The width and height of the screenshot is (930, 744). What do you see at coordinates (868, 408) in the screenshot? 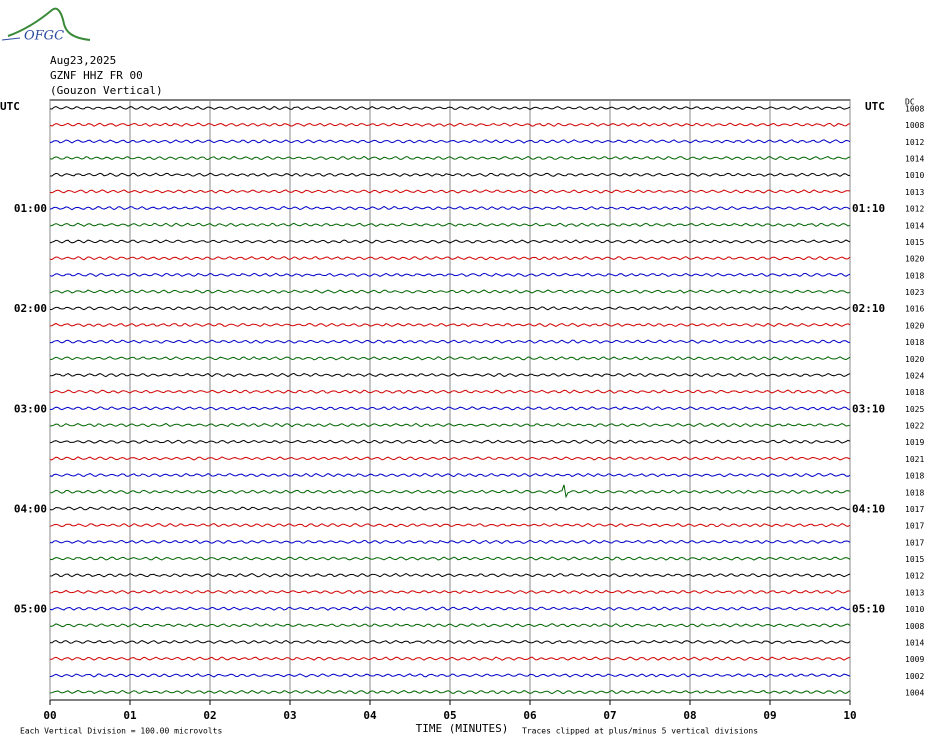
I see `right-time-label: 03:10` at bounding box center [868, 408].